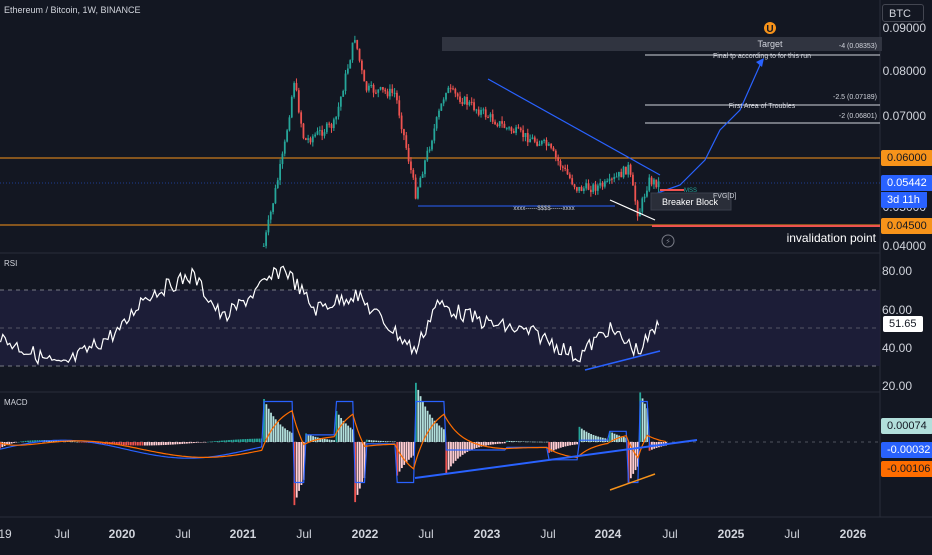 The image size is (932, 555). What do you see at coordinates (632, 210) in the screenshot?
I see `wedge-lower-line` at bounding box center [632, 210].